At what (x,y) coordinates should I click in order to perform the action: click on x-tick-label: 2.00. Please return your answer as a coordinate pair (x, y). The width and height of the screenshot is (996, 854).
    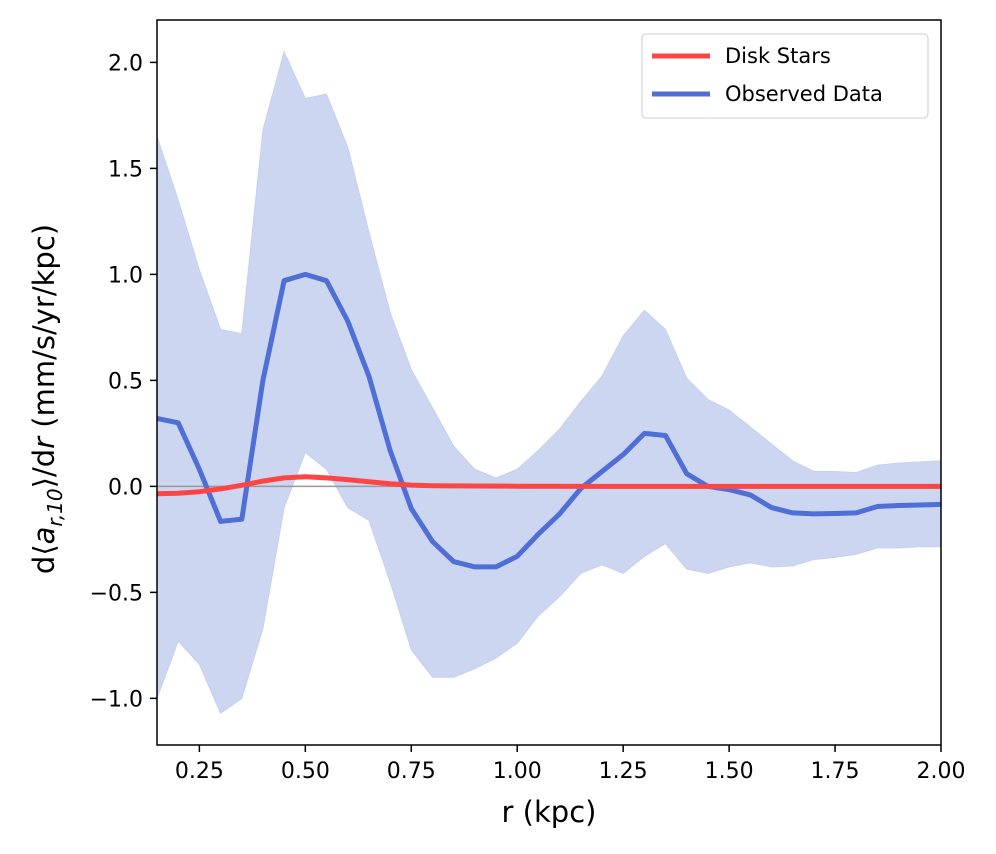
    Looking at the image, I should click on (941, 771).